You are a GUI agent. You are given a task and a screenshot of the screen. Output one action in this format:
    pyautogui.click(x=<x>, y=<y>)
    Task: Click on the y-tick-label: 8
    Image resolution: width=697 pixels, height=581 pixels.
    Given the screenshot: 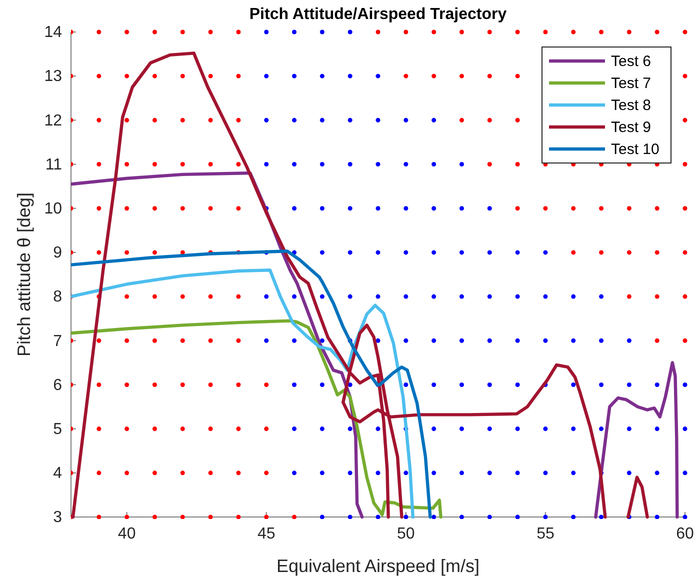 What is the action you would take?
    pyautogui.click(x=57, y=297)
    